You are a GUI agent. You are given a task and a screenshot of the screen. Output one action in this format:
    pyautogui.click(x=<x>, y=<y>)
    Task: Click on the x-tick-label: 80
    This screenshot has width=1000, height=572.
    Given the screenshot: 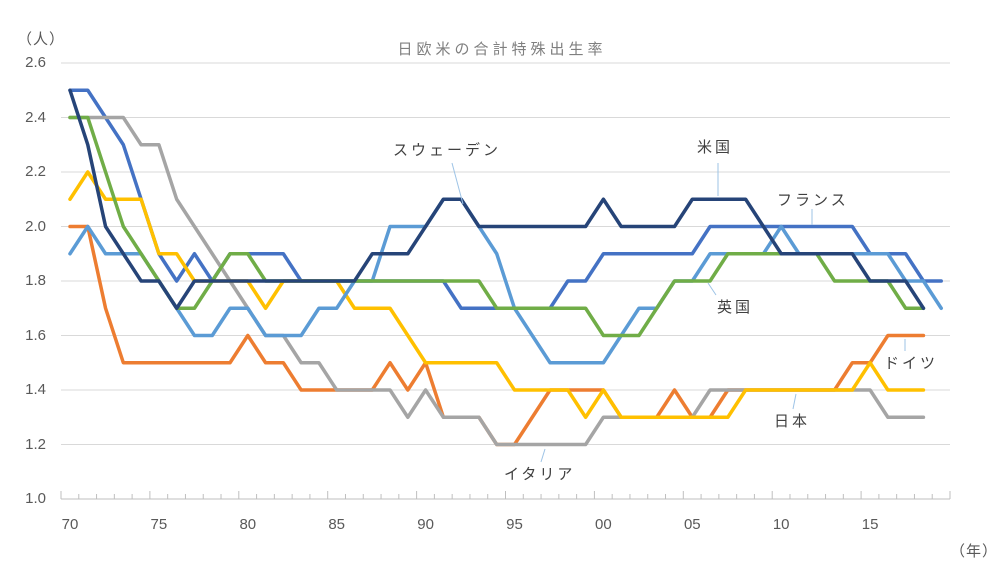 What is the action you would take?
    pyautogui.click(x=248, y=524)
    